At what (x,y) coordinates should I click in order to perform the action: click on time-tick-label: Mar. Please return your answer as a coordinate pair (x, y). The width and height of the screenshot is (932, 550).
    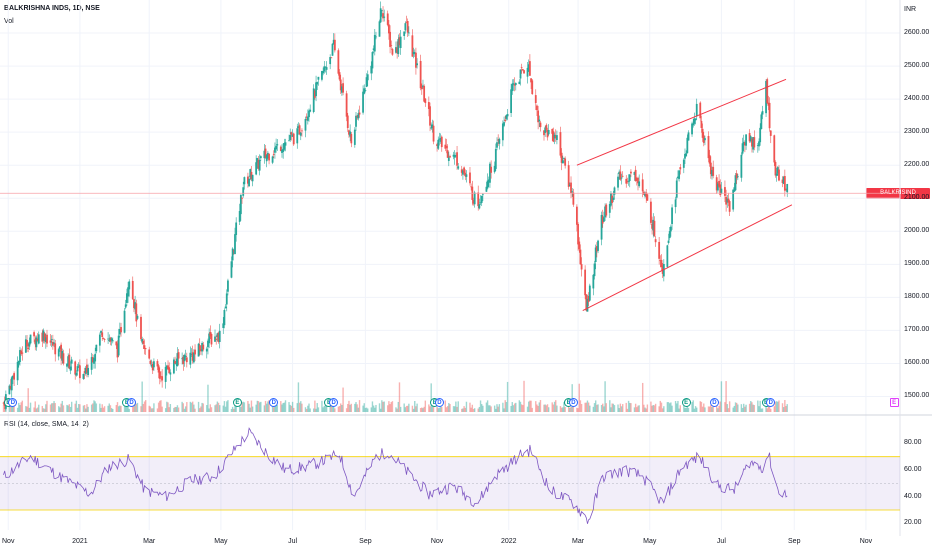
    Looking at the image, I should click on (578, 541).